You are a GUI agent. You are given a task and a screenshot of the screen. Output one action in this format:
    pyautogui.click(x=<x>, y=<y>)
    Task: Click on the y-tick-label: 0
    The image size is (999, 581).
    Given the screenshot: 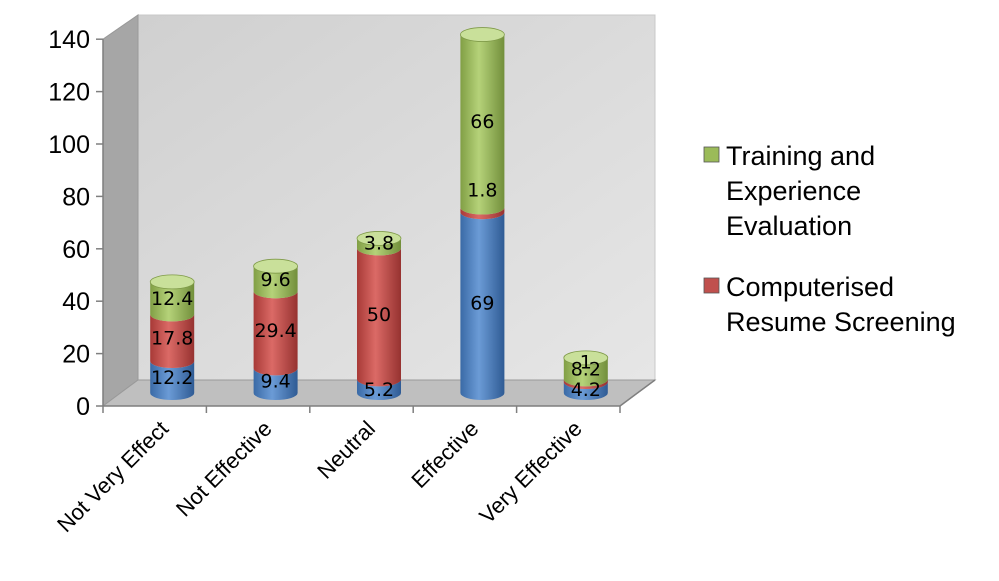 What is the action you would take?
    pyautogui.click(x=83, y=407)
    